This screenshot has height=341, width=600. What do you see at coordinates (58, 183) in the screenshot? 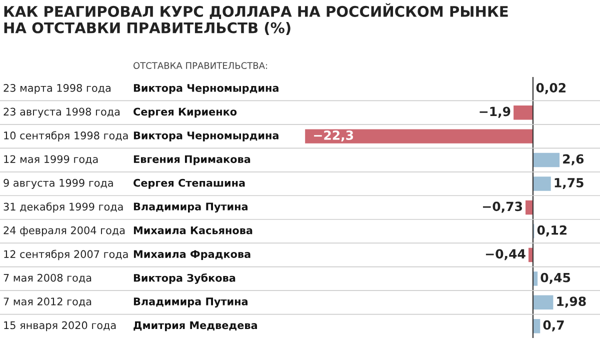
I see `y-tick-label: 9 августа 1999 года` at bounding box center [58, 183].